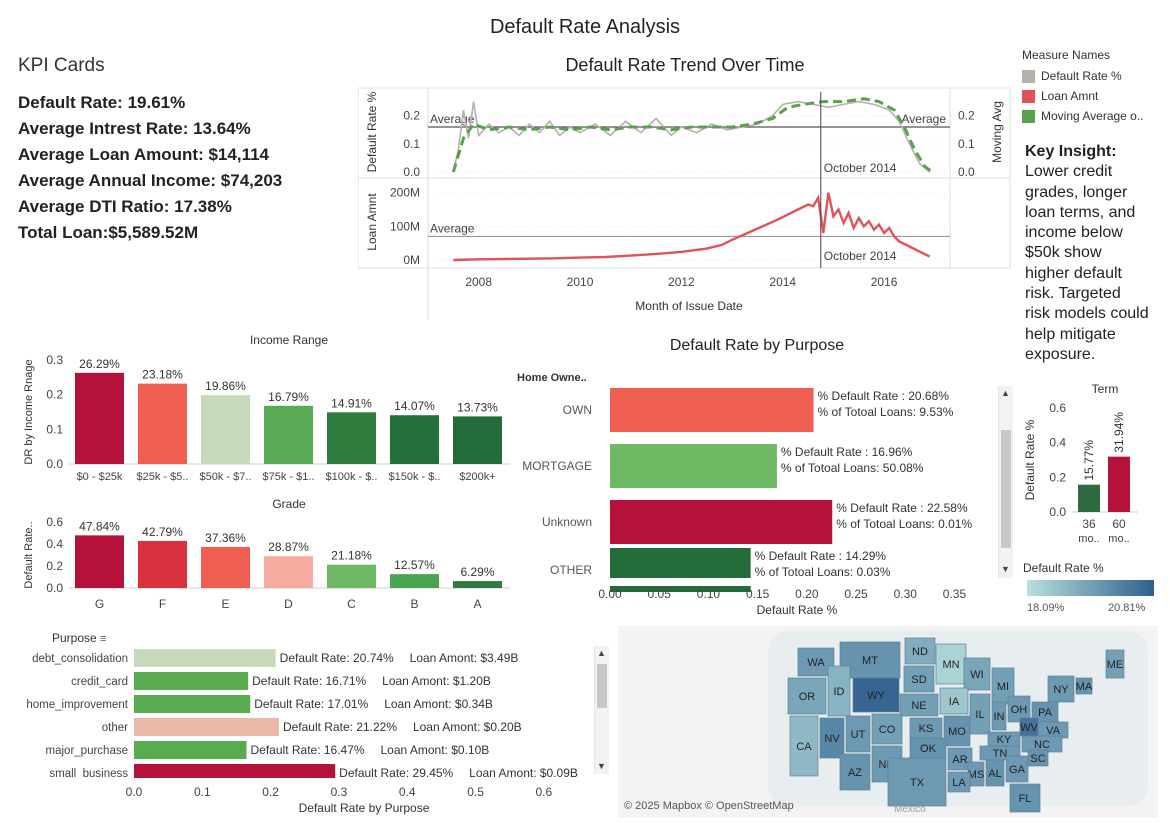  What do you see at coordinates (54, 544) in the screenshot?
I see `y-tick-label: 0.4` at bounding box center [54, 544].